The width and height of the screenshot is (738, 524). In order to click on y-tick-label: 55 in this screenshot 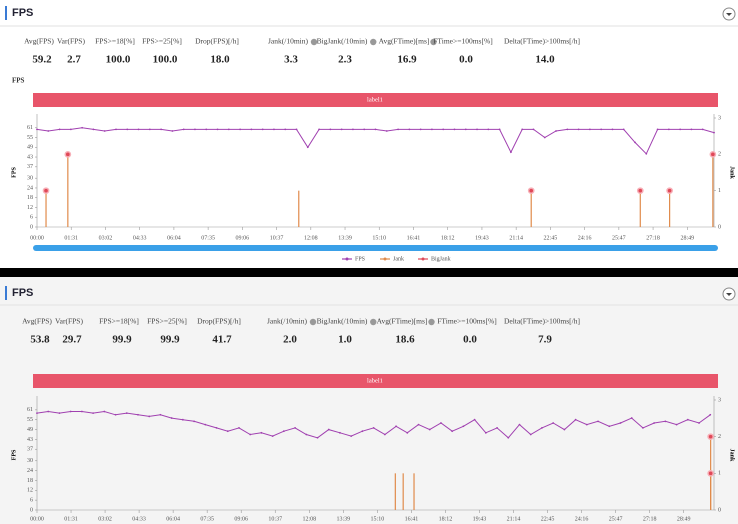, I will do `click(30, 420)`.